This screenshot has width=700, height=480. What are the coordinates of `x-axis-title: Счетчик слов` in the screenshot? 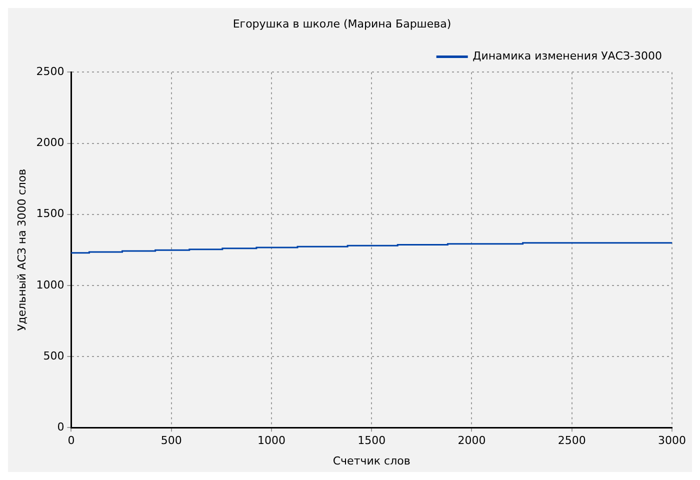 It's located at (371, 461).